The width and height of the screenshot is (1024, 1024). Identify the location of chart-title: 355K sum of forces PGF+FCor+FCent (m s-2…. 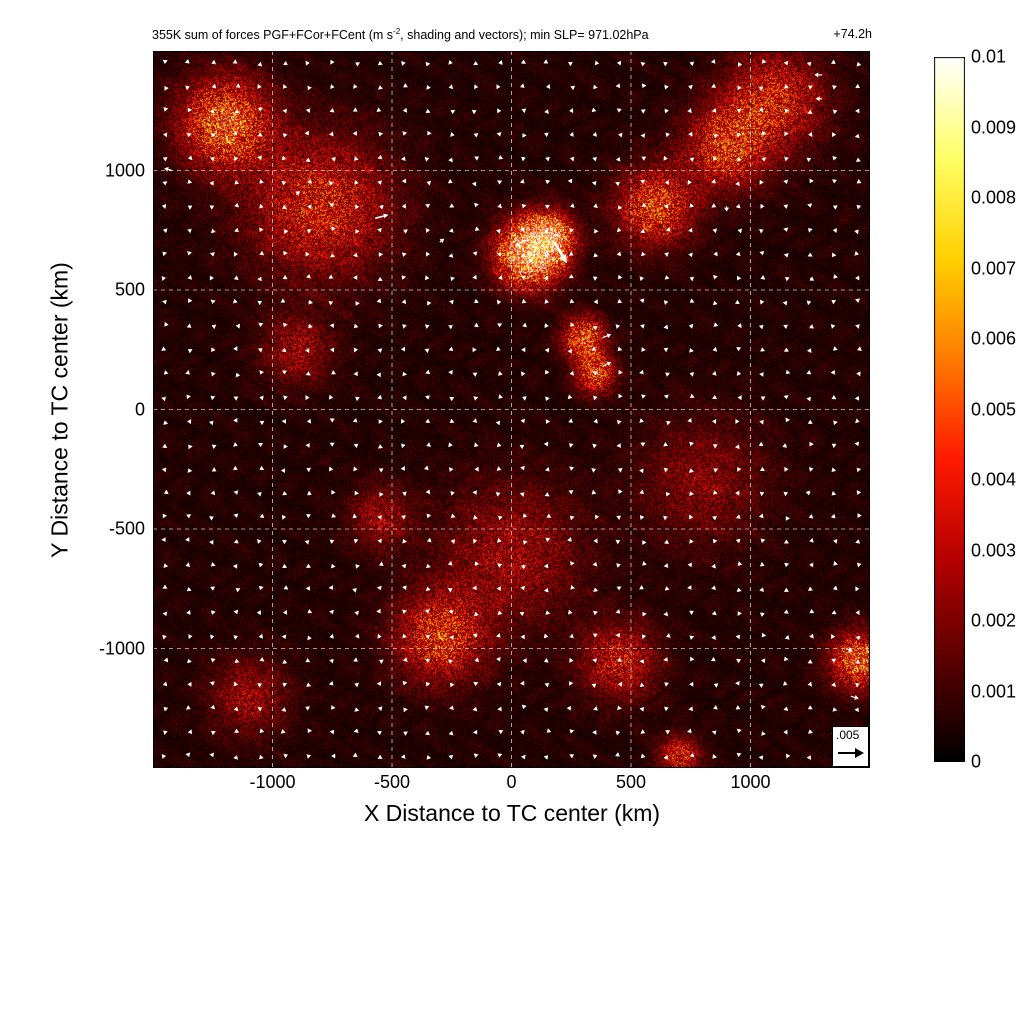
(400, 35).